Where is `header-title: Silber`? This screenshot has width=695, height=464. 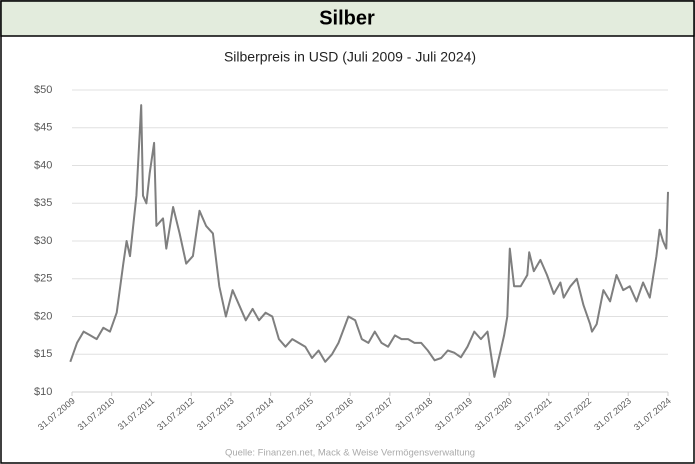 header-title: Silber is located at coordinates (347, 18).